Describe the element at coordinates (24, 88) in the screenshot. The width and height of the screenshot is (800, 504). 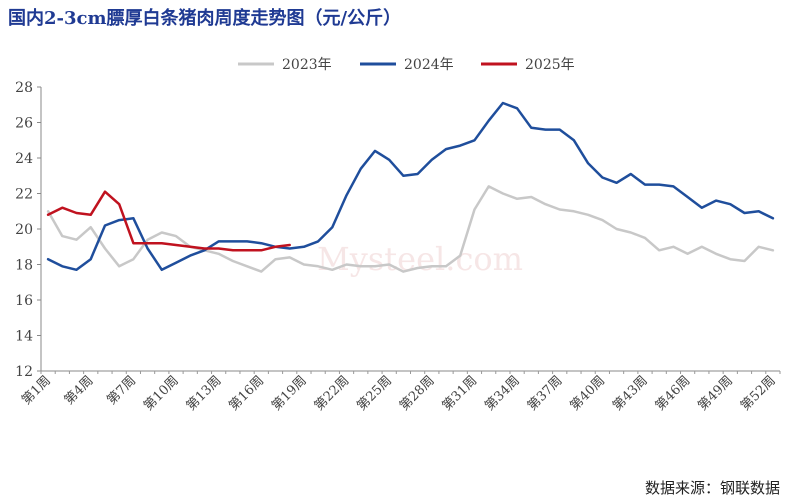
I see `y-tick-label: 28` at that location.